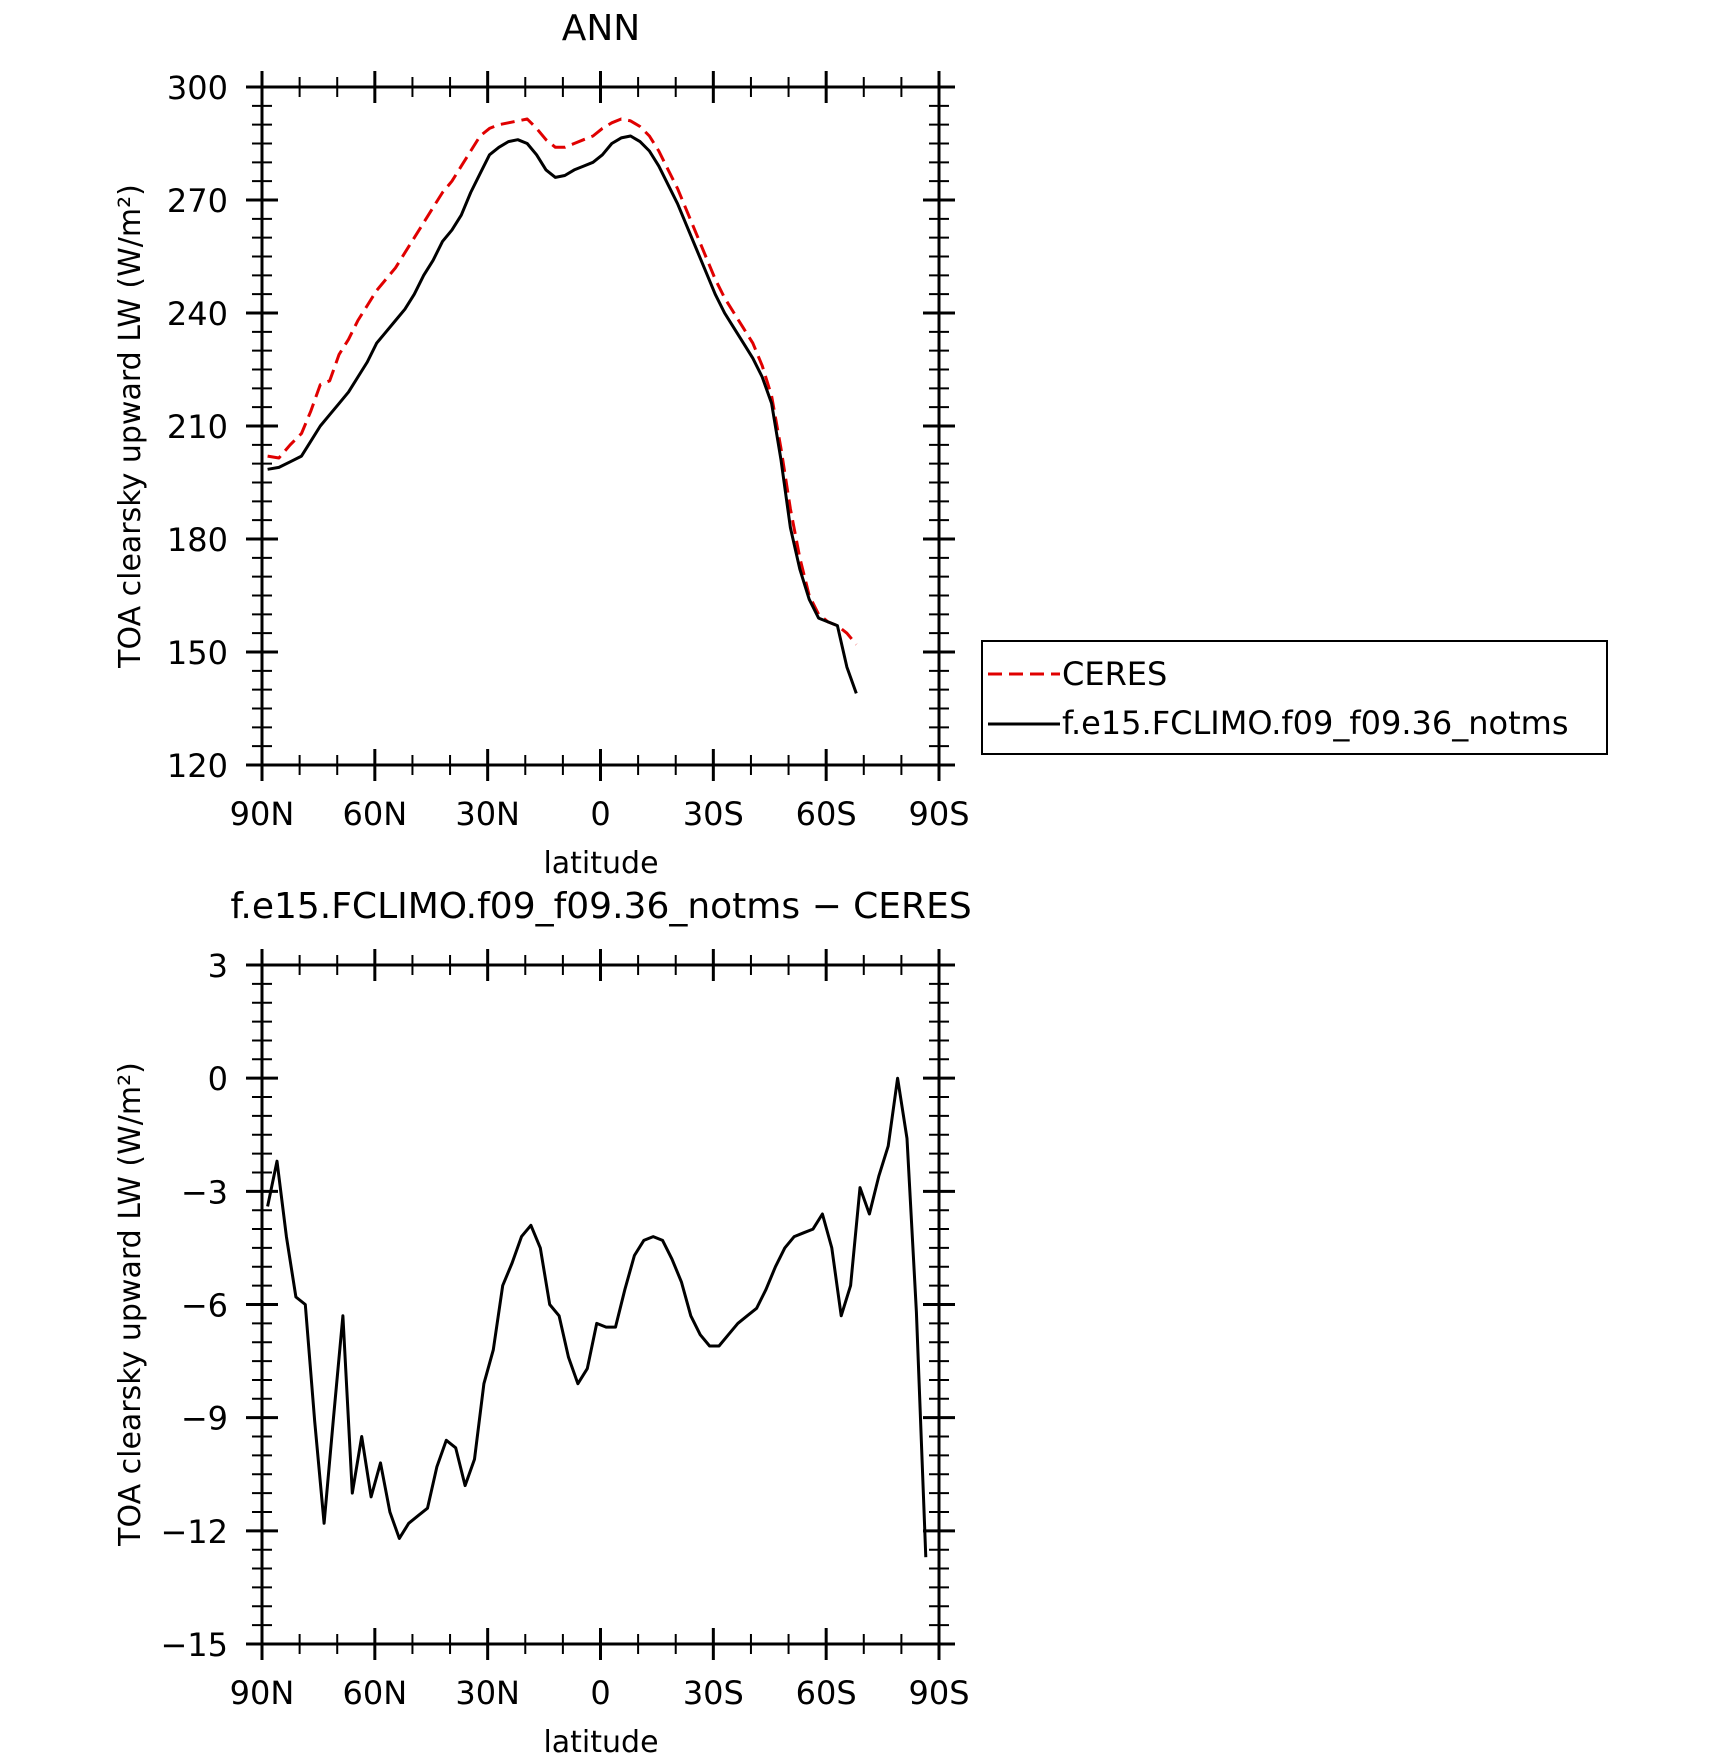 The height and width of the screenshot is (1756, 1710). I want to click on y-tick-labels: 120 150 180 210 240 270 300, so click(197, 427).